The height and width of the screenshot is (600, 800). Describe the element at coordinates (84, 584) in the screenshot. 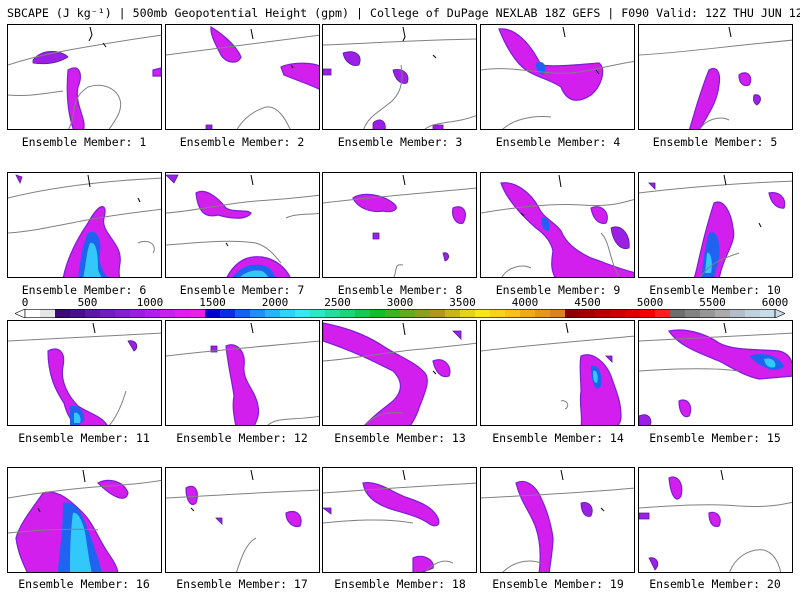

I see `panel-label-16: Ensemble Member: 16` at that location.